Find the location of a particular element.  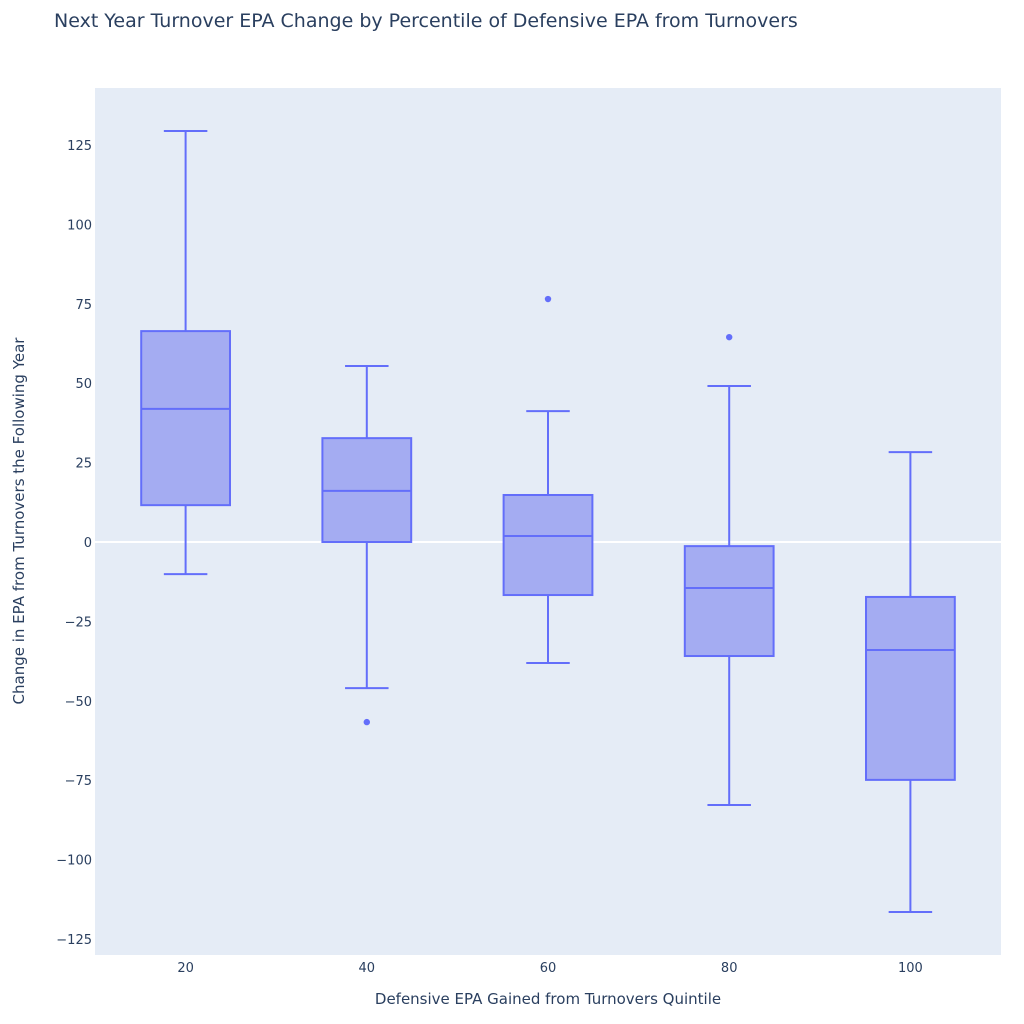

y-tick-label: 0 is located at coordinates (88, 543).